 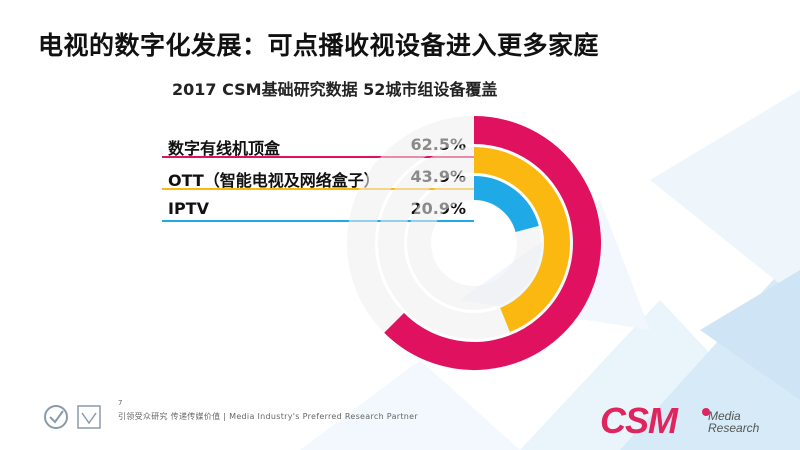 I want to click on page-number: 7, so click(x=120, y=403).